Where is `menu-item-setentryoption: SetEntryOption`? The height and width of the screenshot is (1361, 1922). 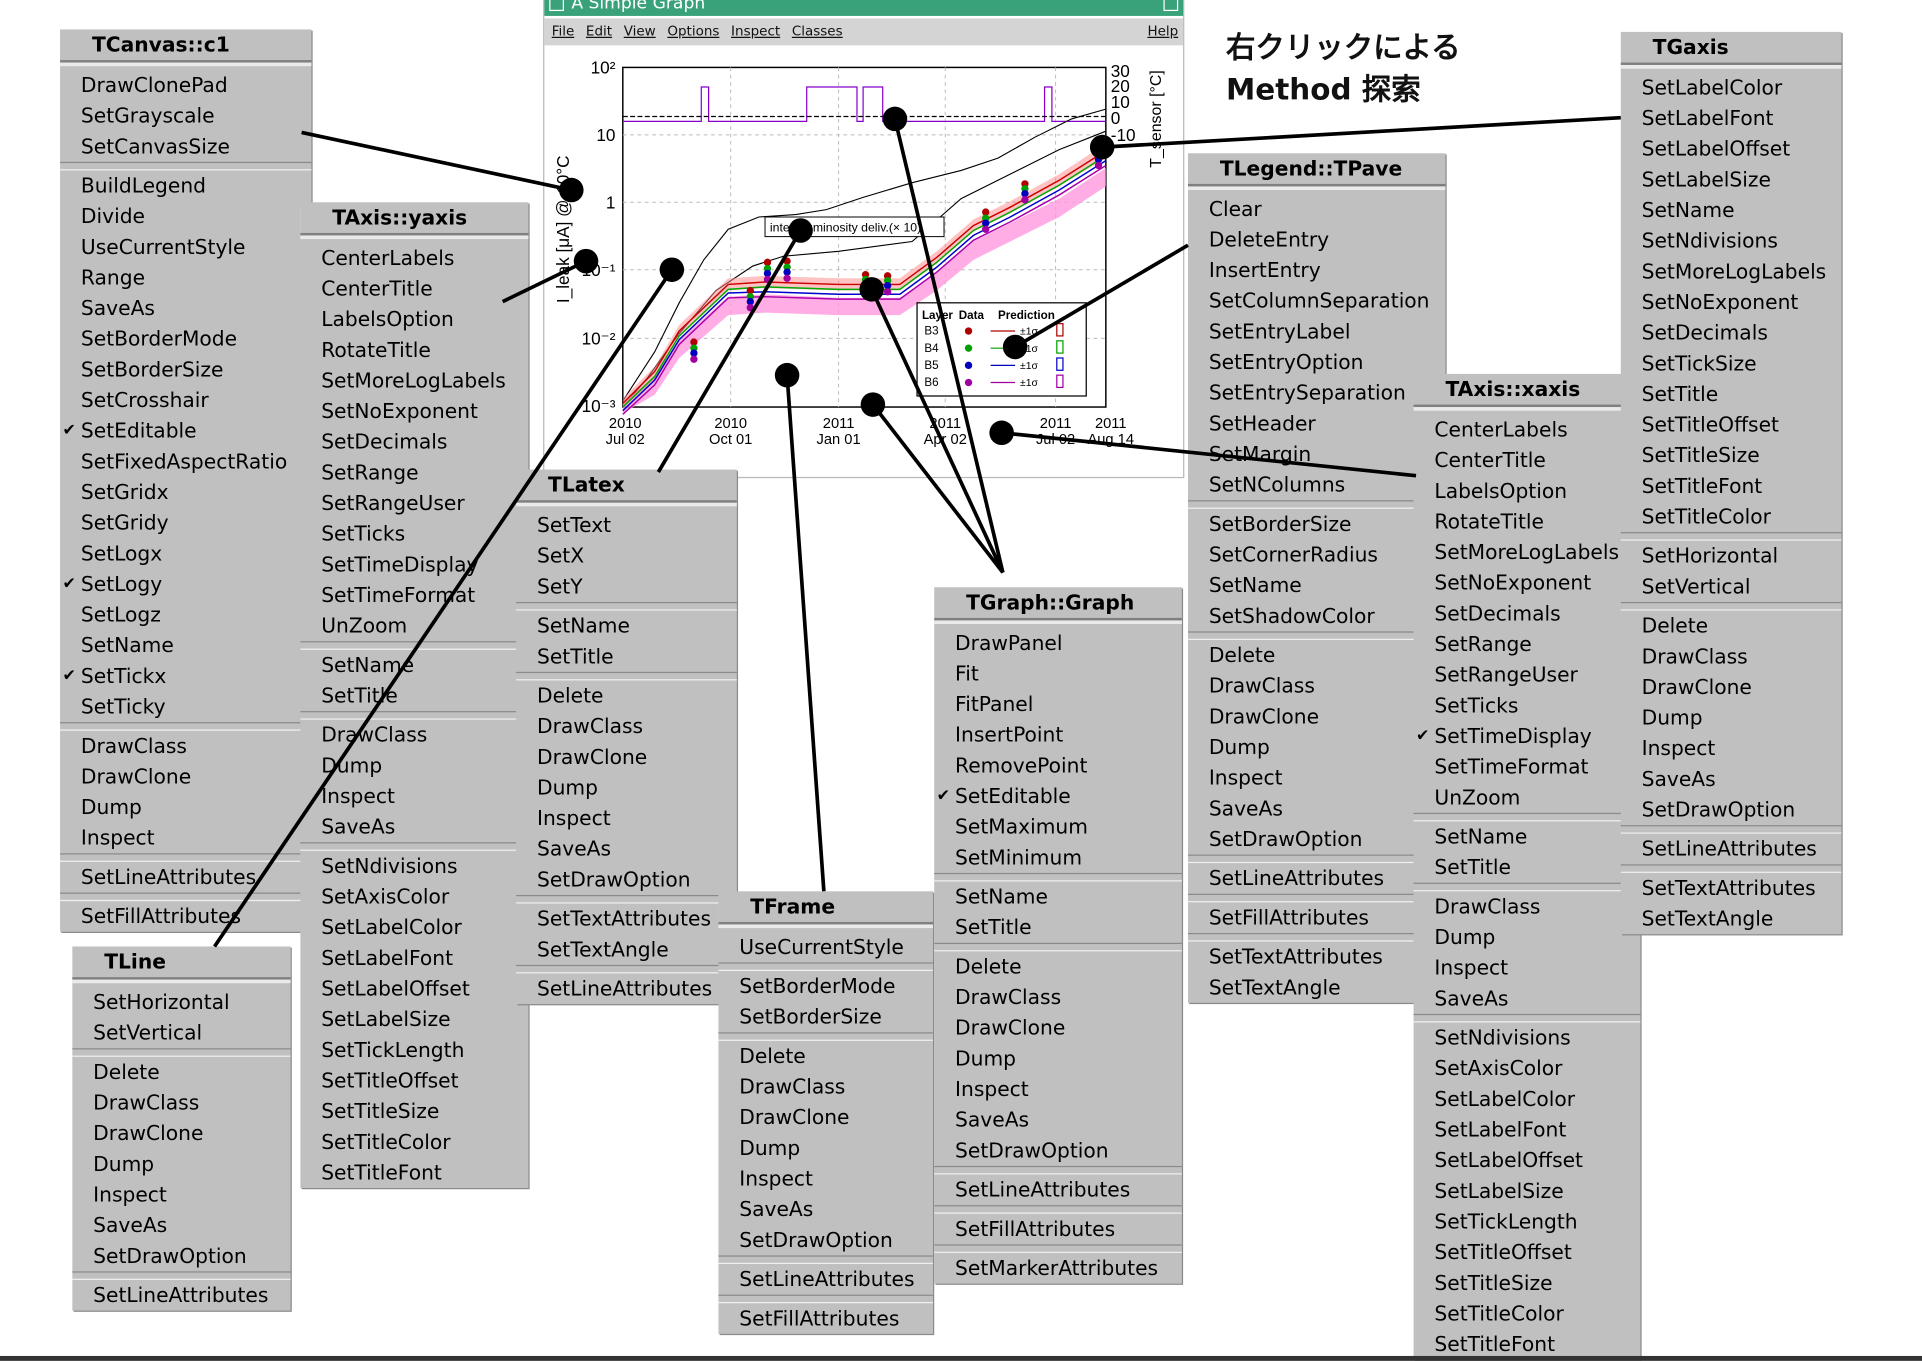 menu-item-setentryoption: SetEntryOption is located at coordinates (1286, 362).